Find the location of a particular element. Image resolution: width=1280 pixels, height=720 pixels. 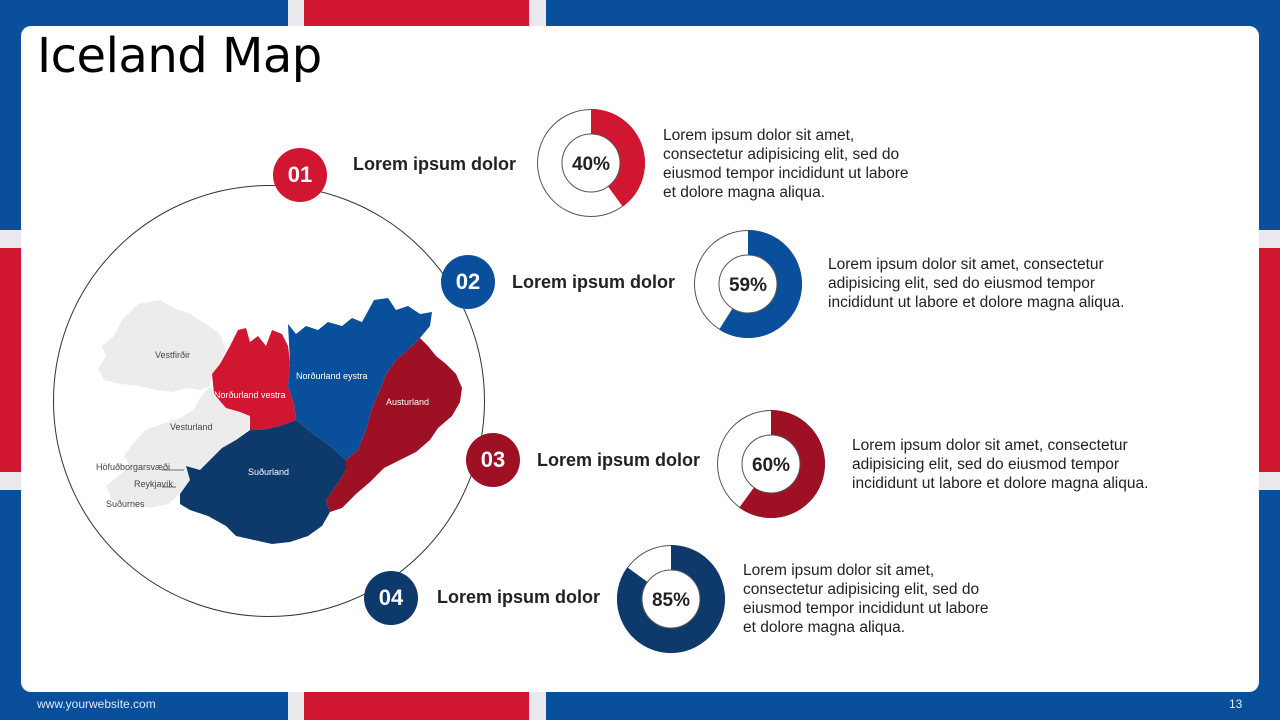

number-badge-04: 04 is located at coordinates (391, 598).